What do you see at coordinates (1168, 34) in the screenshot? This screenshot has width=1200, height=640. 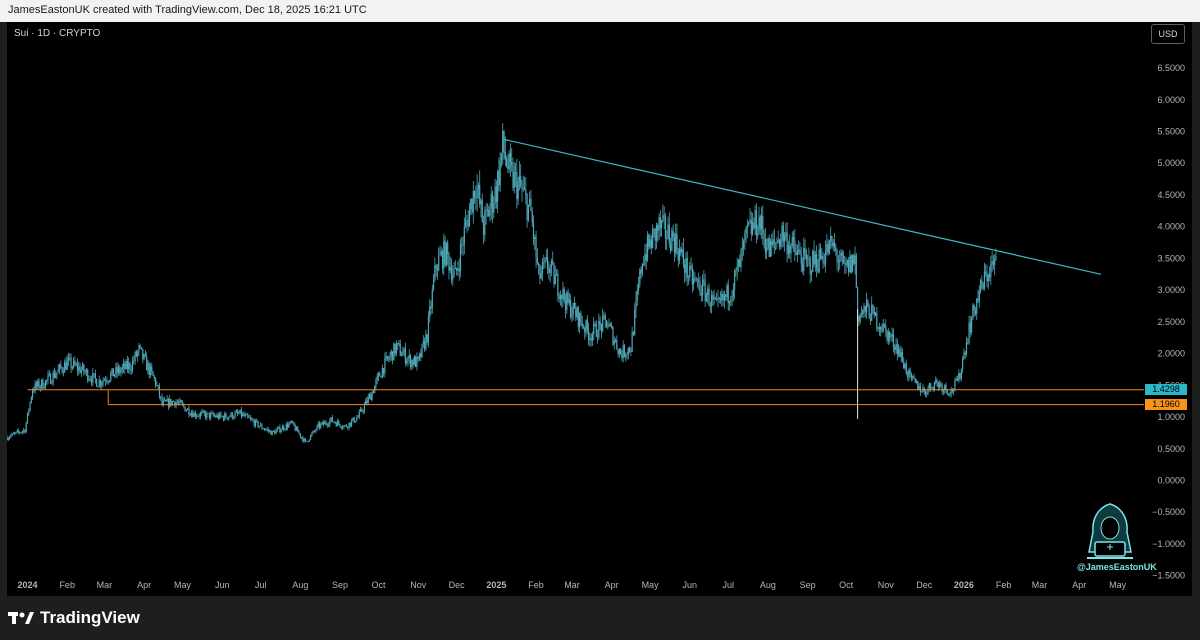 I see `currency-button: USD` at bounding box center [1168, 34].